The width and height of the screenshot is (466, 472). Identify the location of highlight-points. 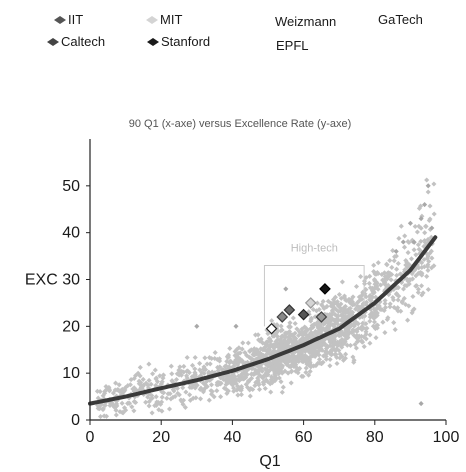
(298, 309).